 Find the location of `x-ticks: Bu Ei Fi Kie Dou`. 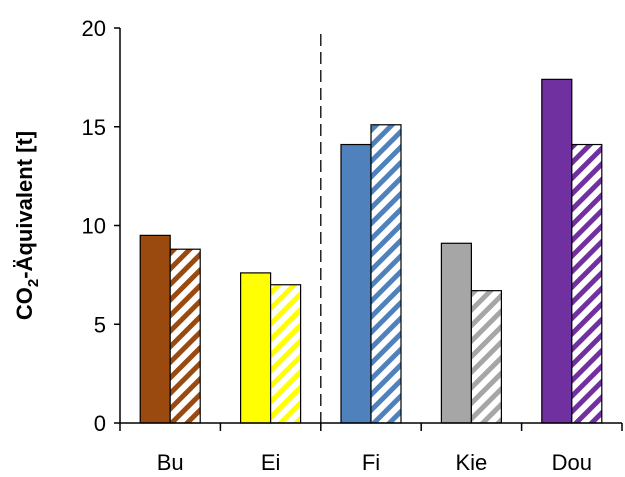

x-ticks: Bu Ei Fi Kie Dou is located at coordinates (371, 449).